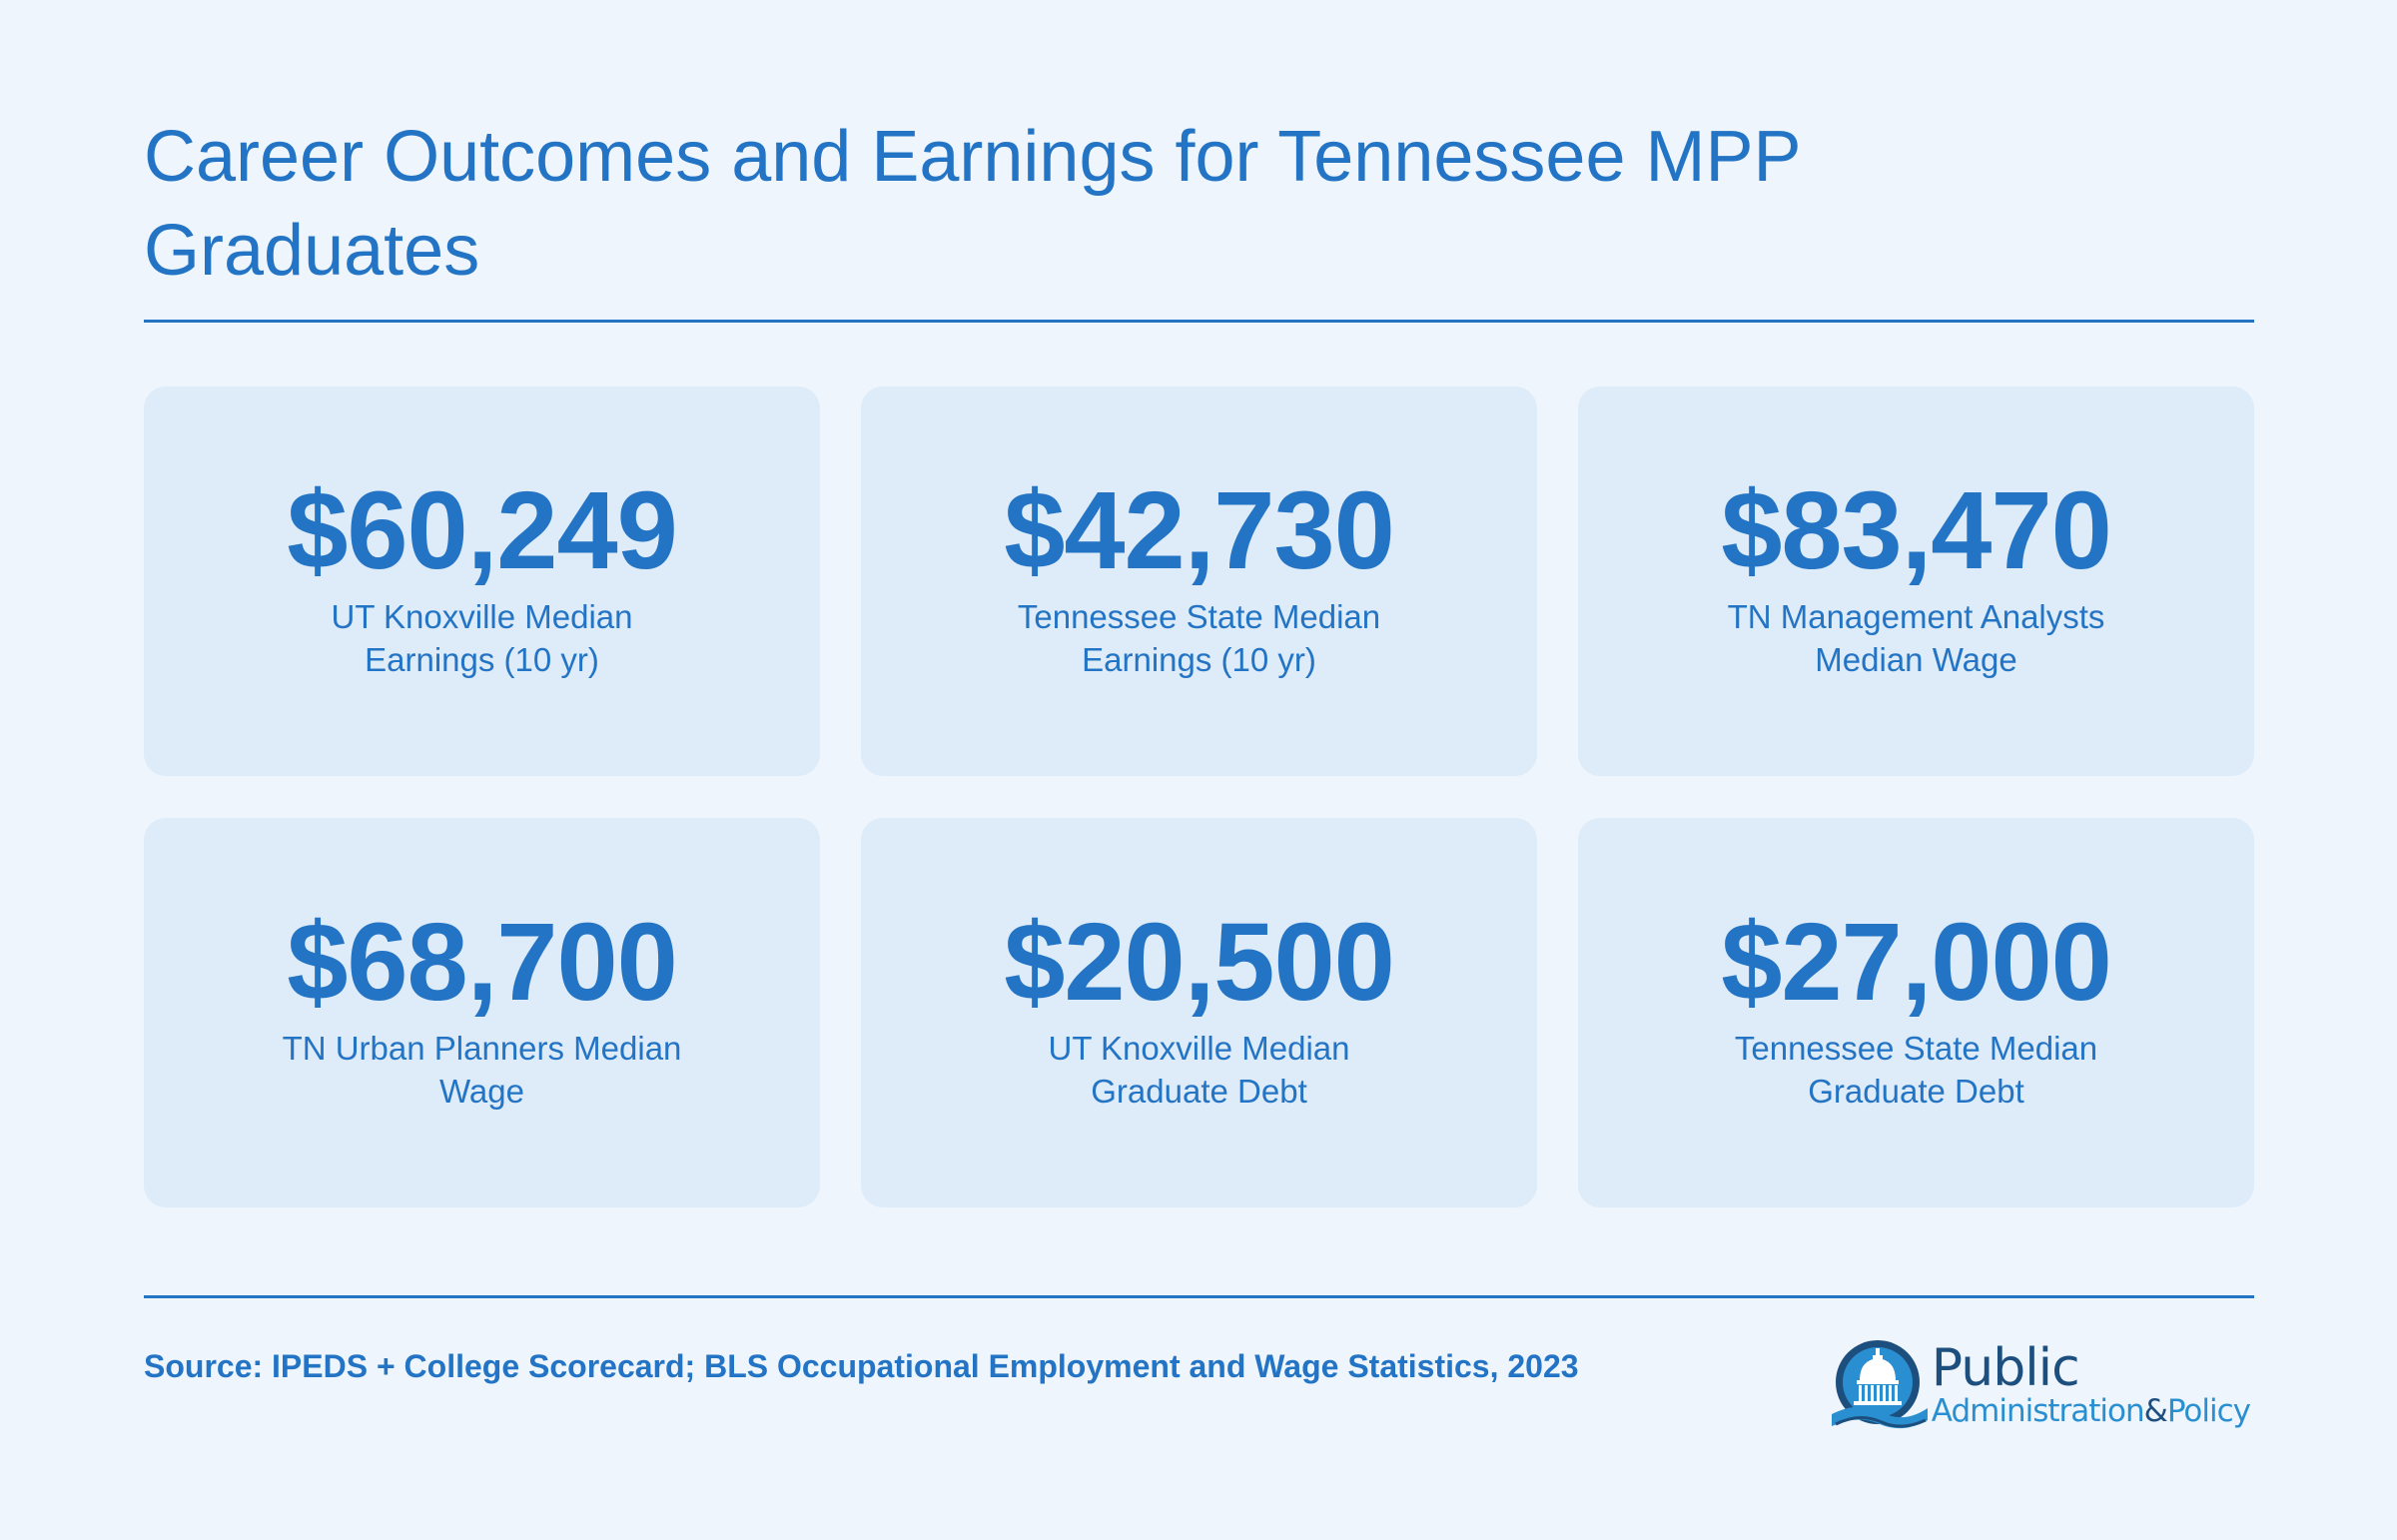 This screenshot has height=1540, width=2397. What do you see at coordinates (1916, 1070) in the screenshot?
I see `stat-label: Tennessee State Median Graduate Debt` at bounding box center [1916, 1070].